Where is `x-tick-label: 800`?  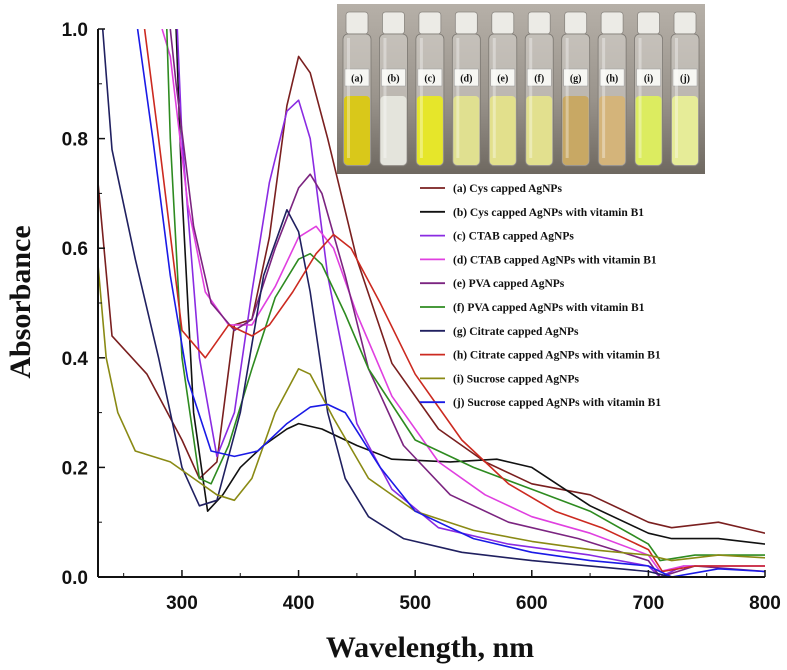 x-tick-label: 800 is located at coordinates (765, 603).